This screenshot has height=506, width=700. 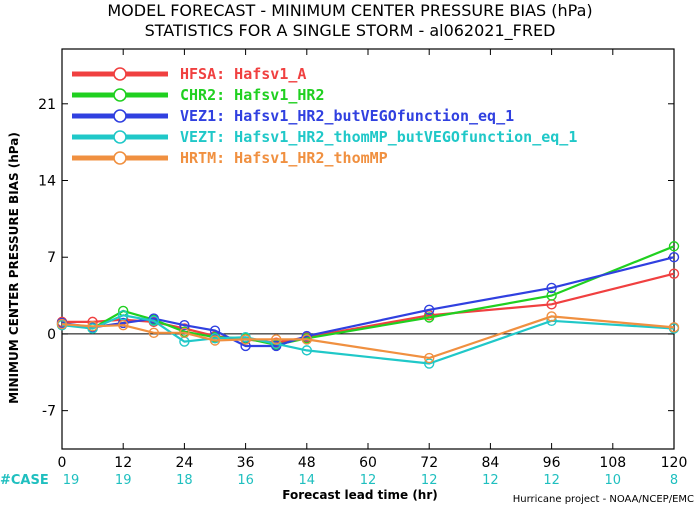 I want to click on legend-item-chr2: CHR2: Hafsv1_HR2, so click(x=198, y=95).